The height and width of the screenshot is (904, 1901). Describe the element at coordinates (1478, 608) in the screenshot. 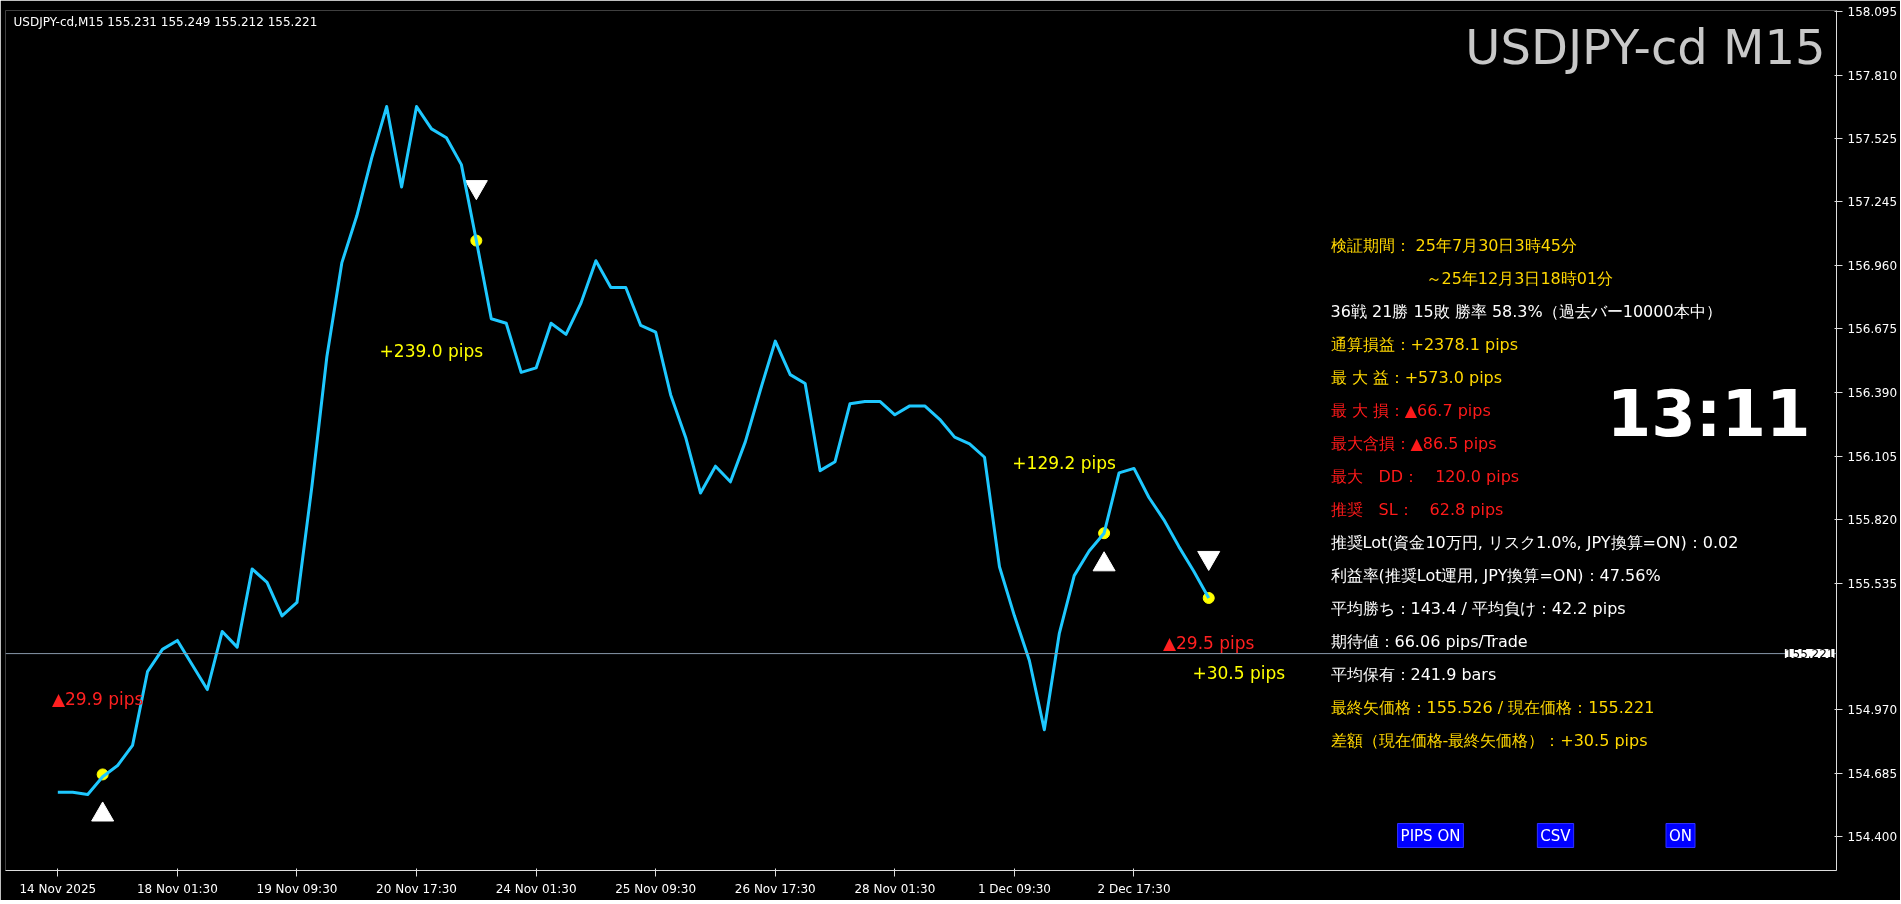

I see `annotation: 平均勝ち：143.4 / 平均負け：42.2 pips` at that location.